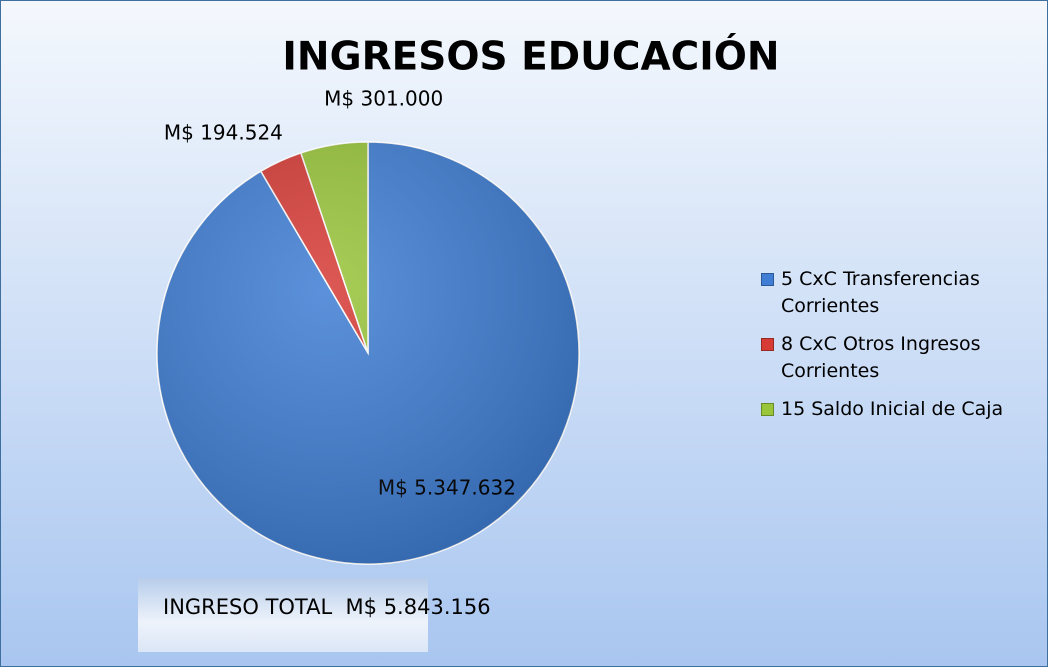 Image resolution: width=1048 pixels, height=667 pixels. I want to click on legend-item: 8 CxC Otros Ingresos Corrientes, so click(896, 358).